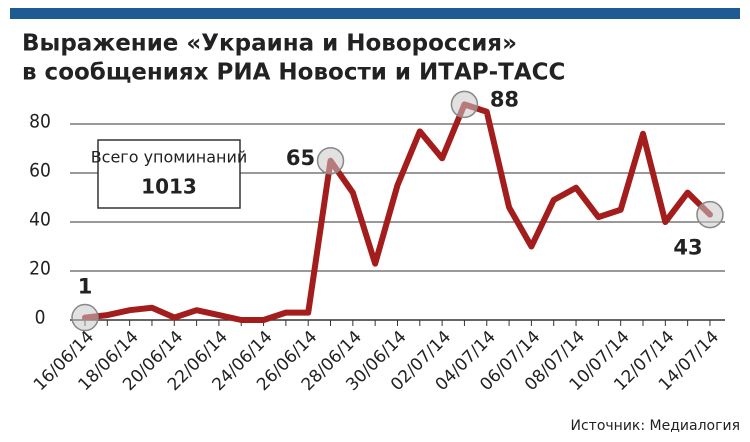 The image size is (750, 442). Describe the element at coordinates (655, 426) in the screenshot. I see `source: Источник: Медиалогия` at that location.